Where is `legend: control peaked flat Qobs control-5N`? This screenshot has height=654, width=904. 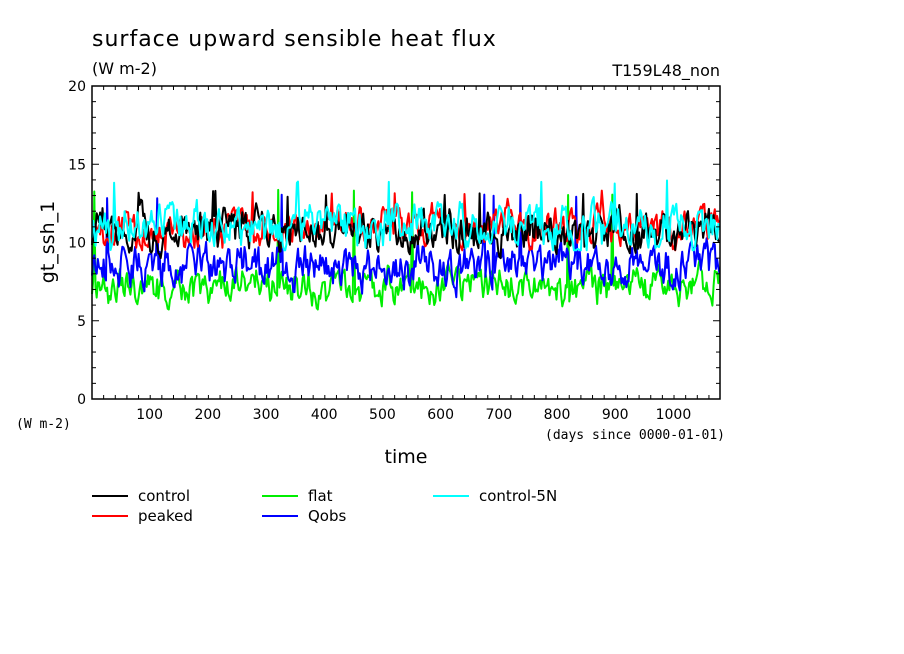
legend: control peaked flat Qobs control-5N is located at coordinates (324, 506).